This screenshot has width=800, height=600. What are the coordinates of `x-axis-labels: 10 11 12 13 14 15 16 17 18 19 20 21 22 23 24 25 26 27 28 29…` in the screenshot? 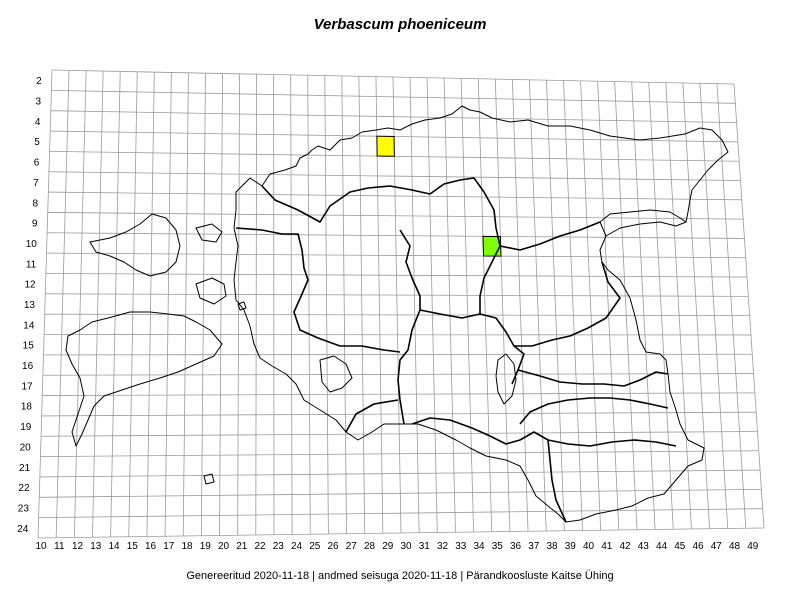 It's located at (397, 546).